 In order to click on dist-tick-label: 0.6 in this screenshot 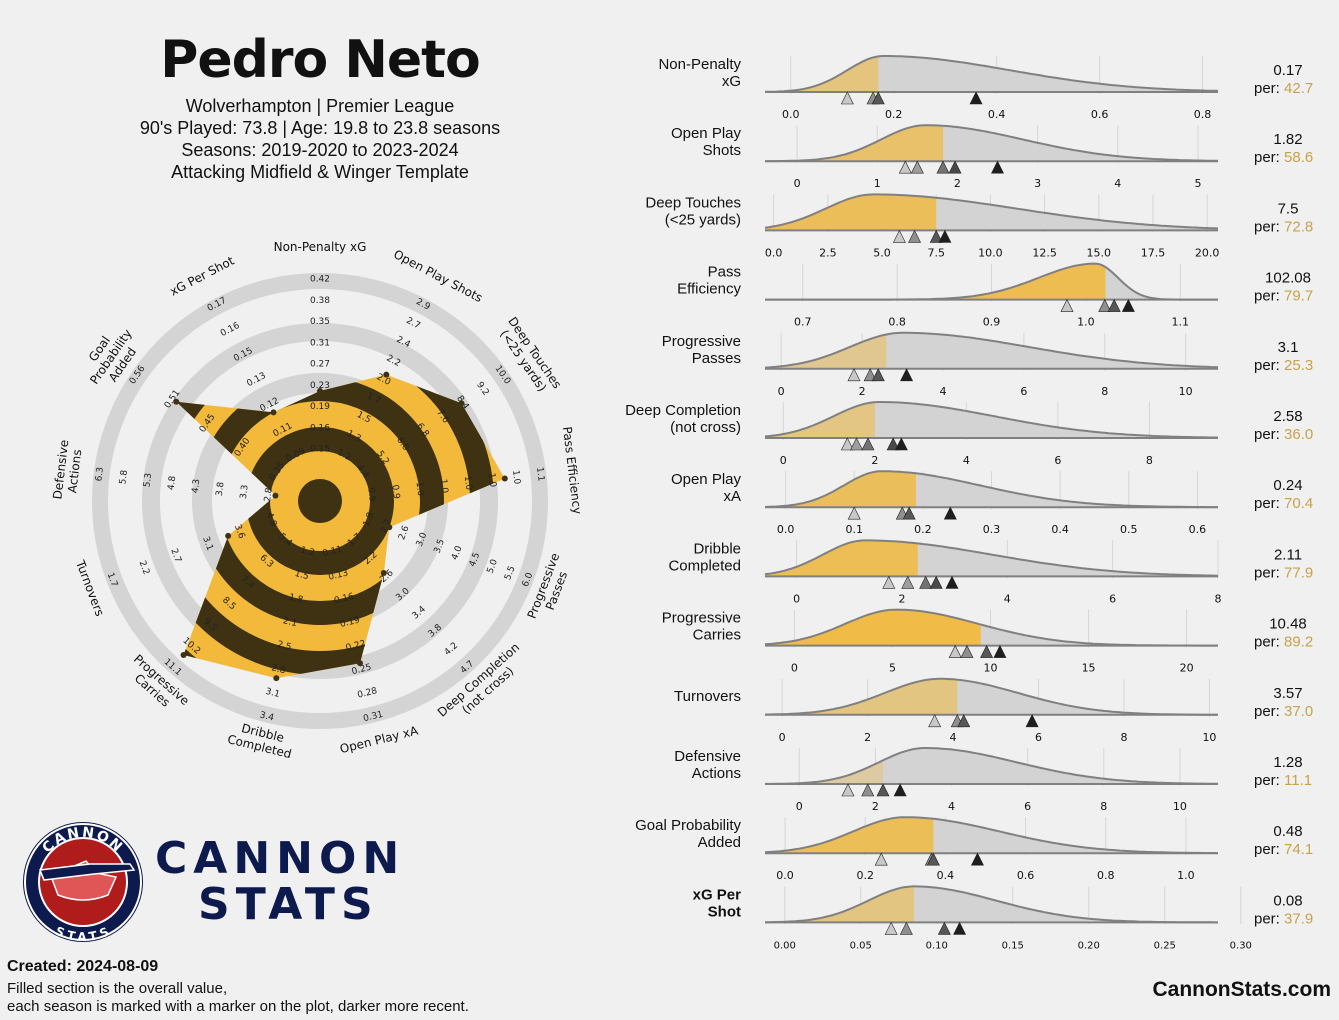, I will do `click(1100, 114)`.